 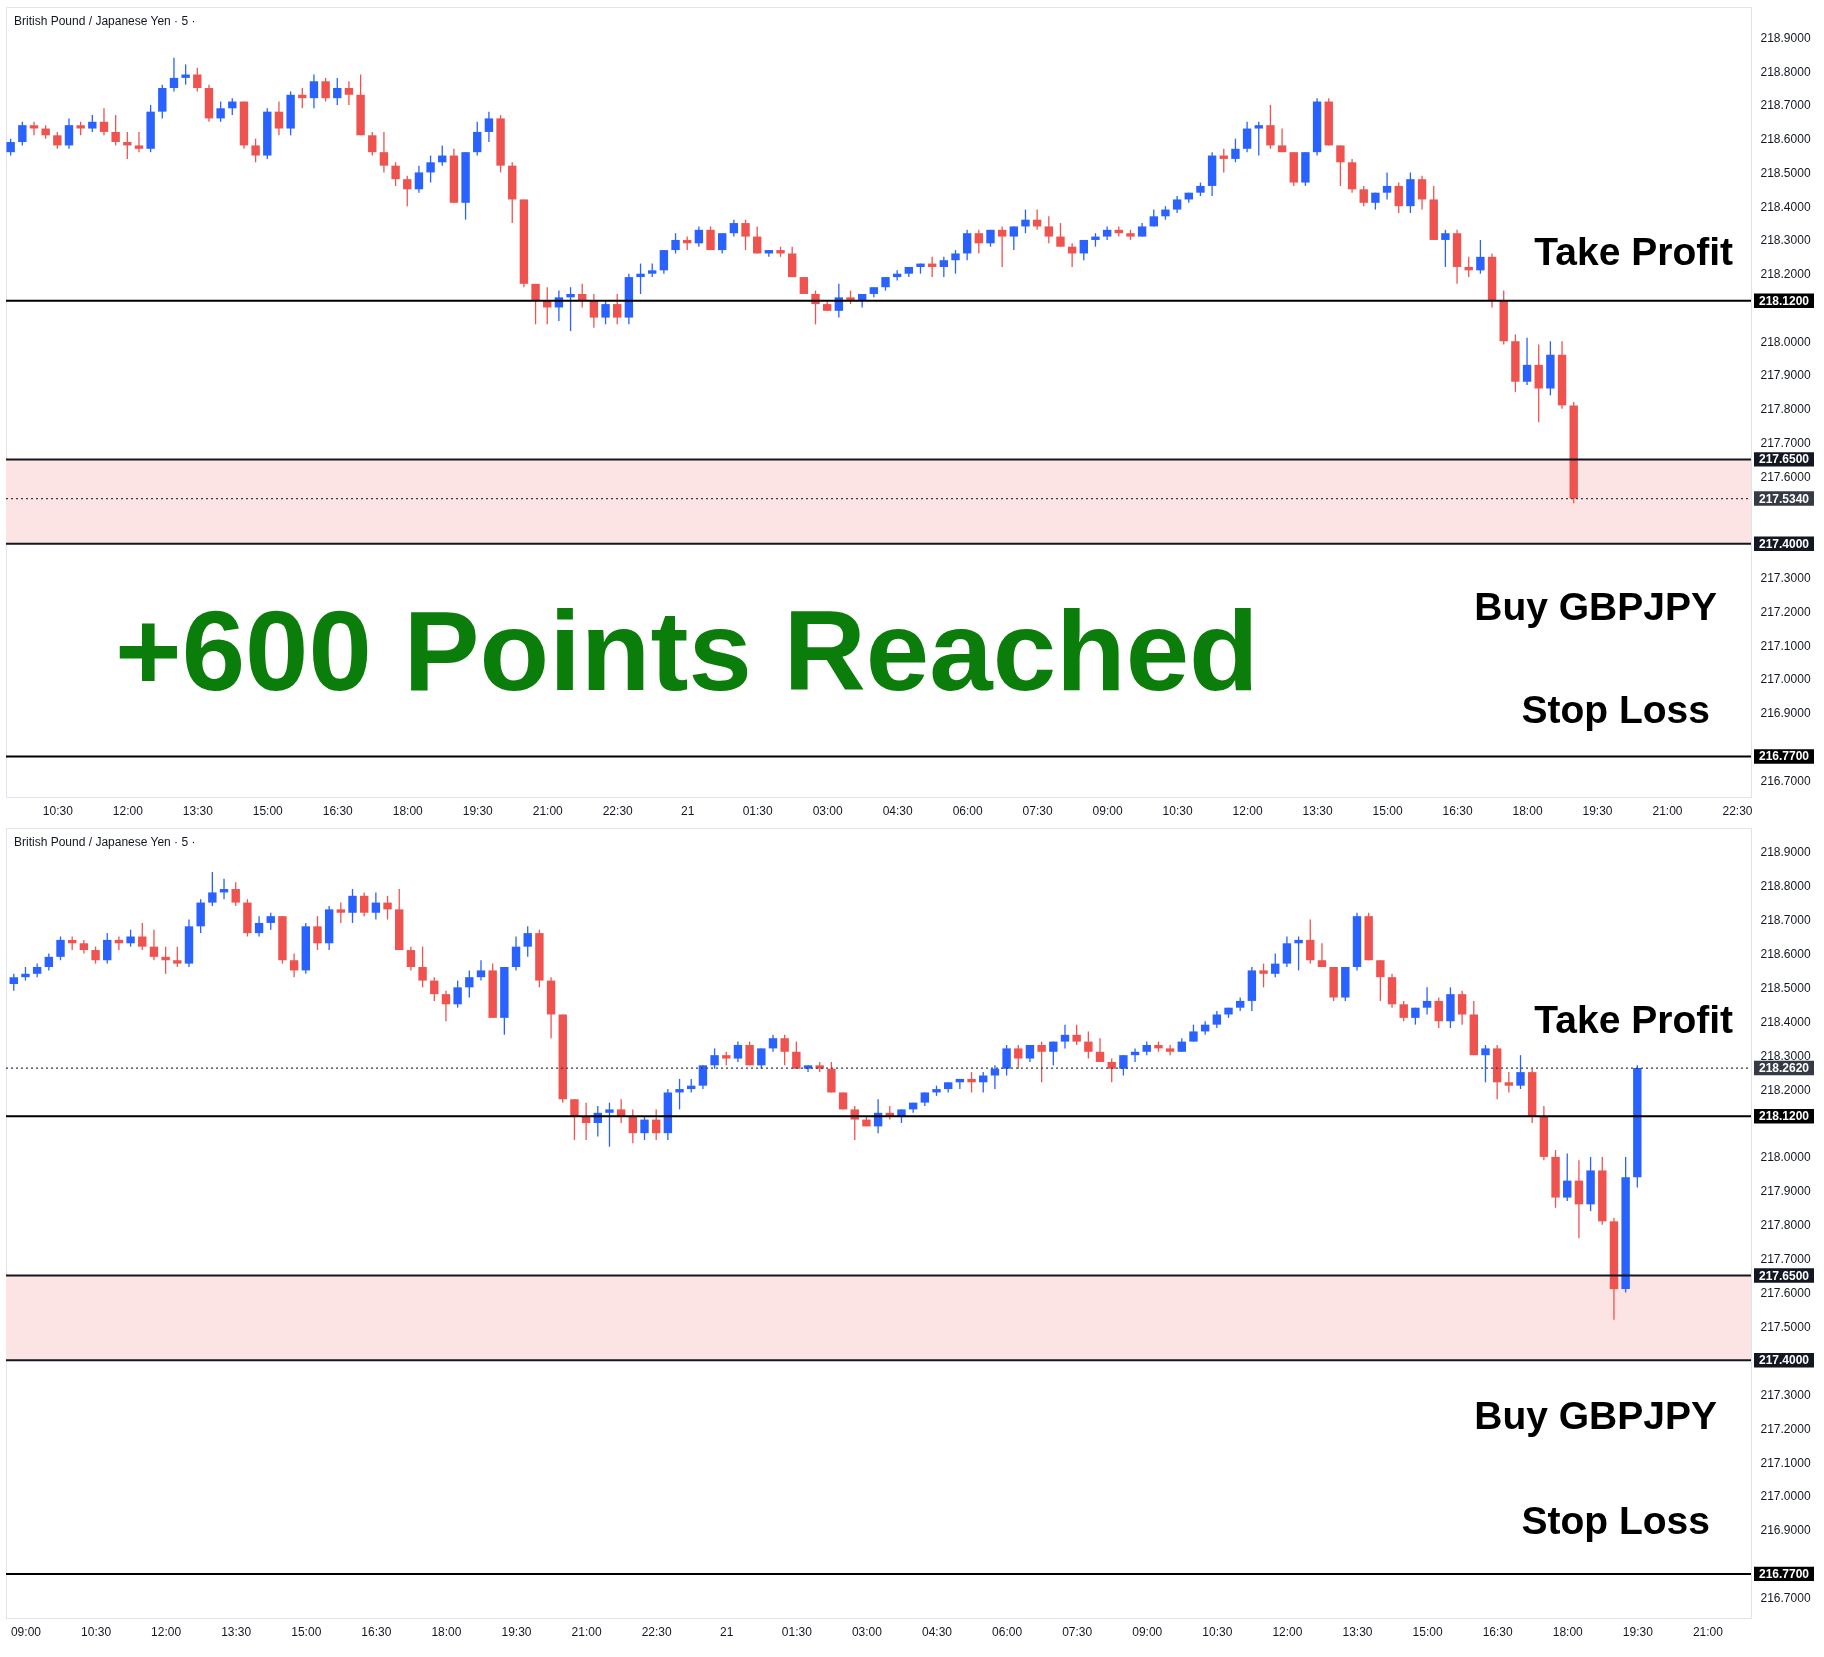 What do you see at coordinates (1785, 37) in the screenshot?
I see `y-tick-label: 218.9000` at bounding box center [1785, 37].